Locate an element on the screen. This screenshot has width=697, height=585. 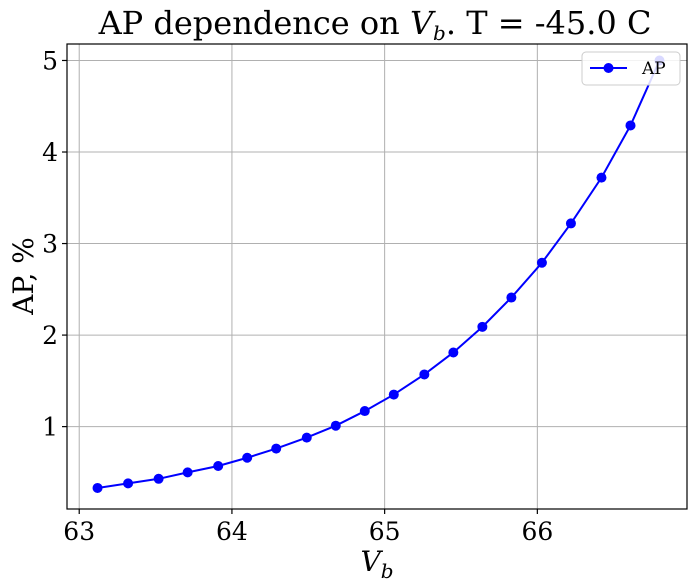
y-tick-label: 3 is located at coordinates (50, 244).